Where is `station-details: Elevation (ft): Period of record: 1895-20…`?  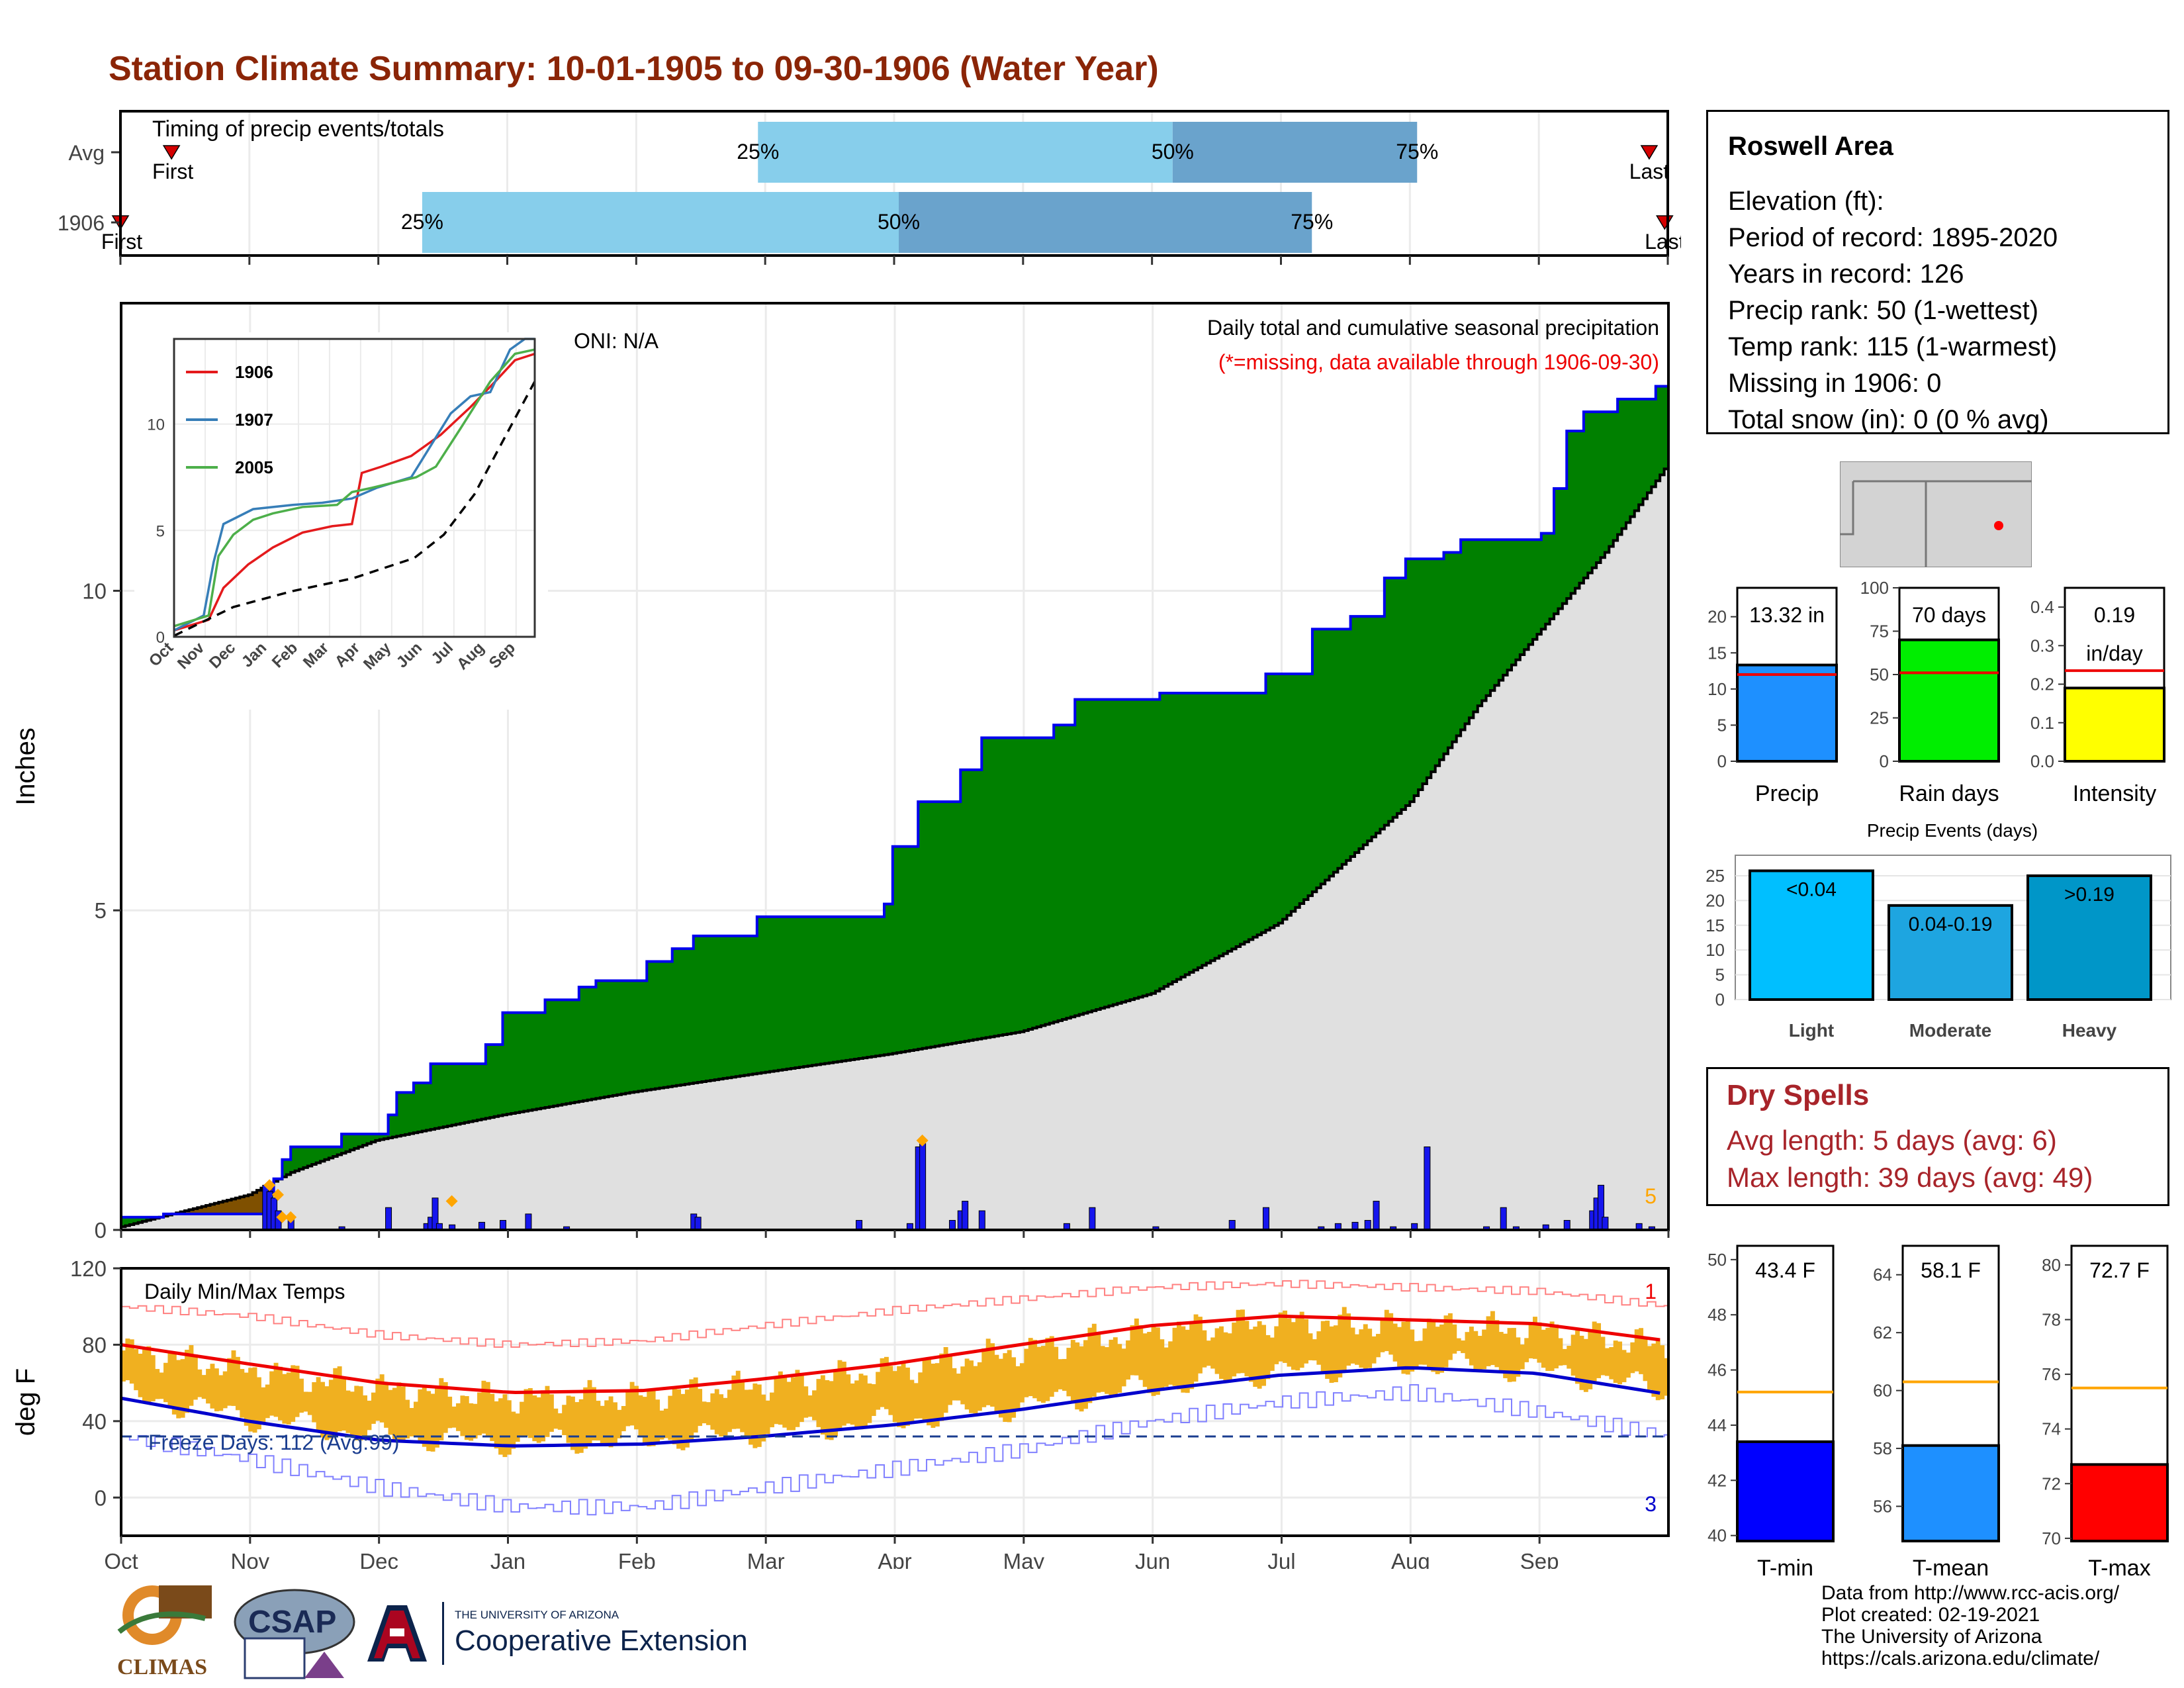
station-details: Elevation (ft): Period of record: 1895-20… is located at coordinates (1893, 310).